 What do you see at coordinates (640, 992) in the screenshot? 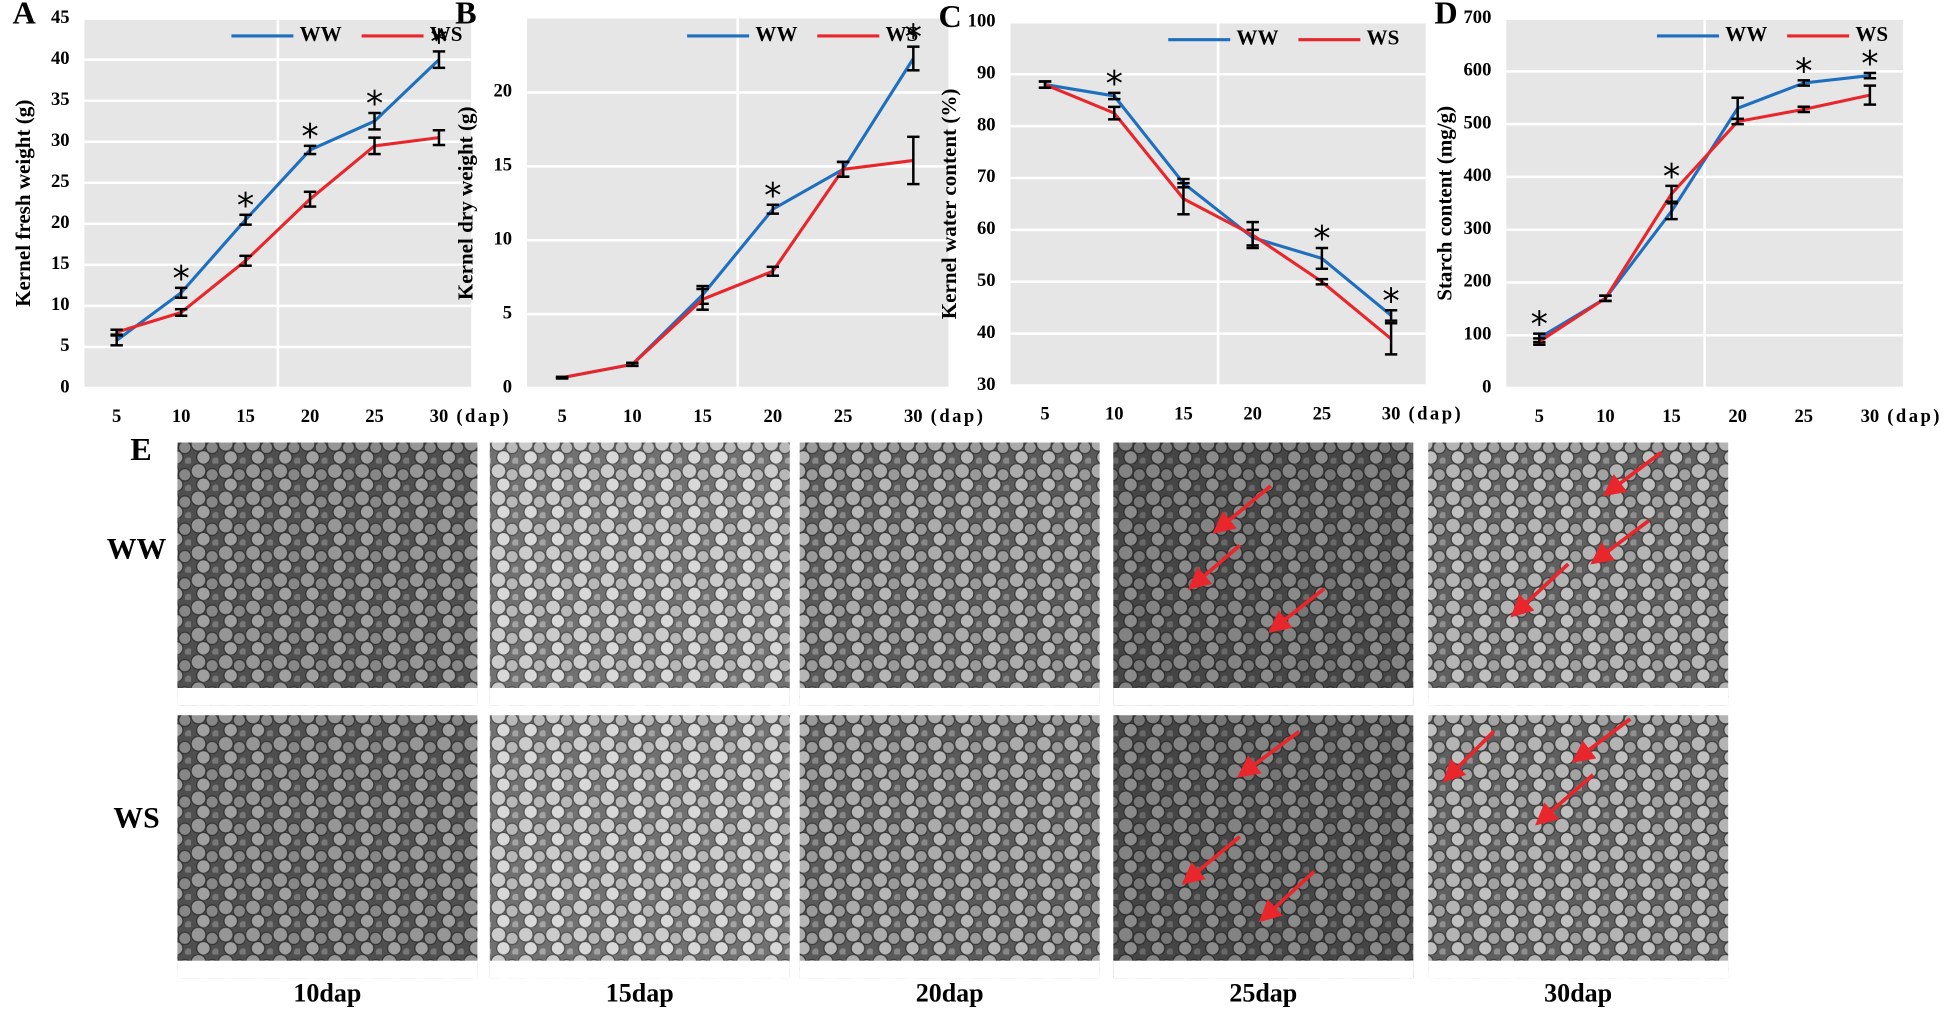
I see `column-label: 15dap` at bounding box center [640, 992].